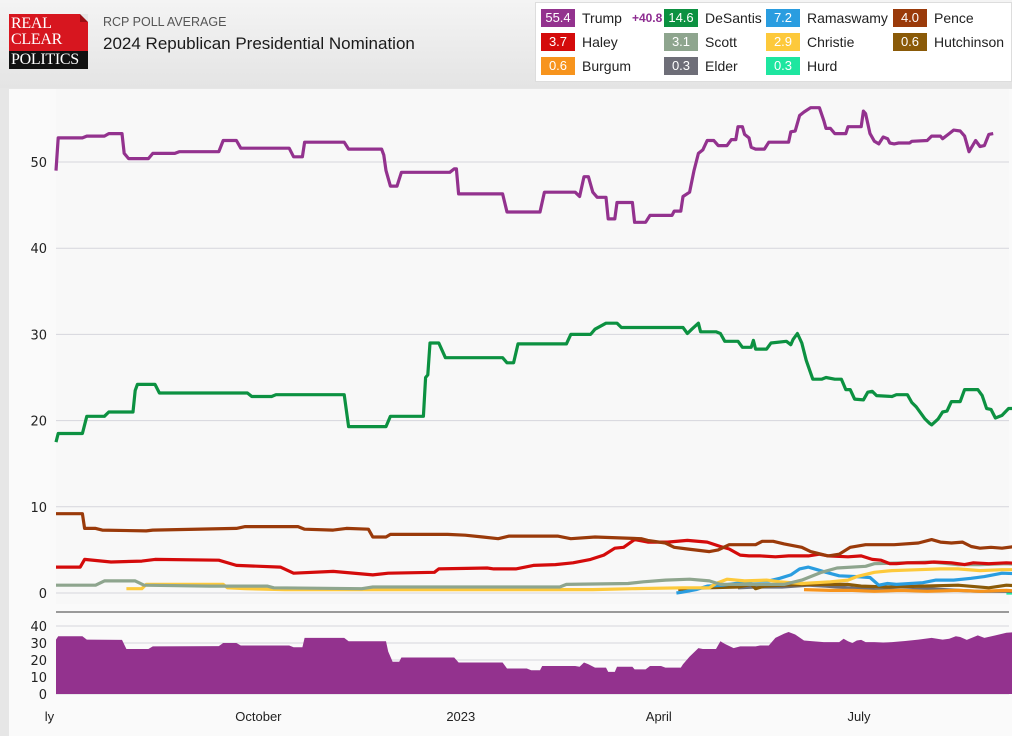 Image resolution: width=1012 pixels, height=736 pixels. What do you see at coordinates (460, 716) in the screenshot?
I see `x-tick-label: 2023` at bounding box center [460, 716].